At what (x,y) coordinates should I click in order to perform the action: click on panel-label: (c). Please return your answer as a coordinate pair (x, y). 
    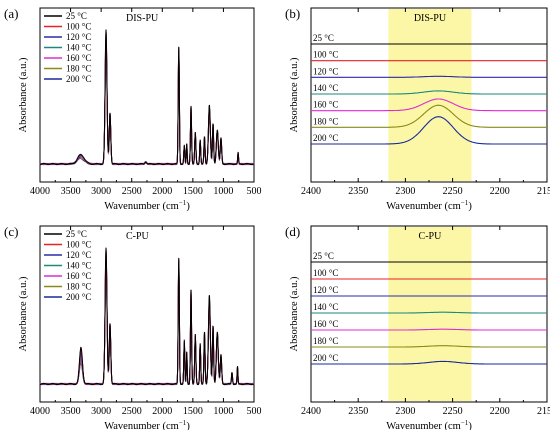
    Looking at the image, I should click on (11, 231).